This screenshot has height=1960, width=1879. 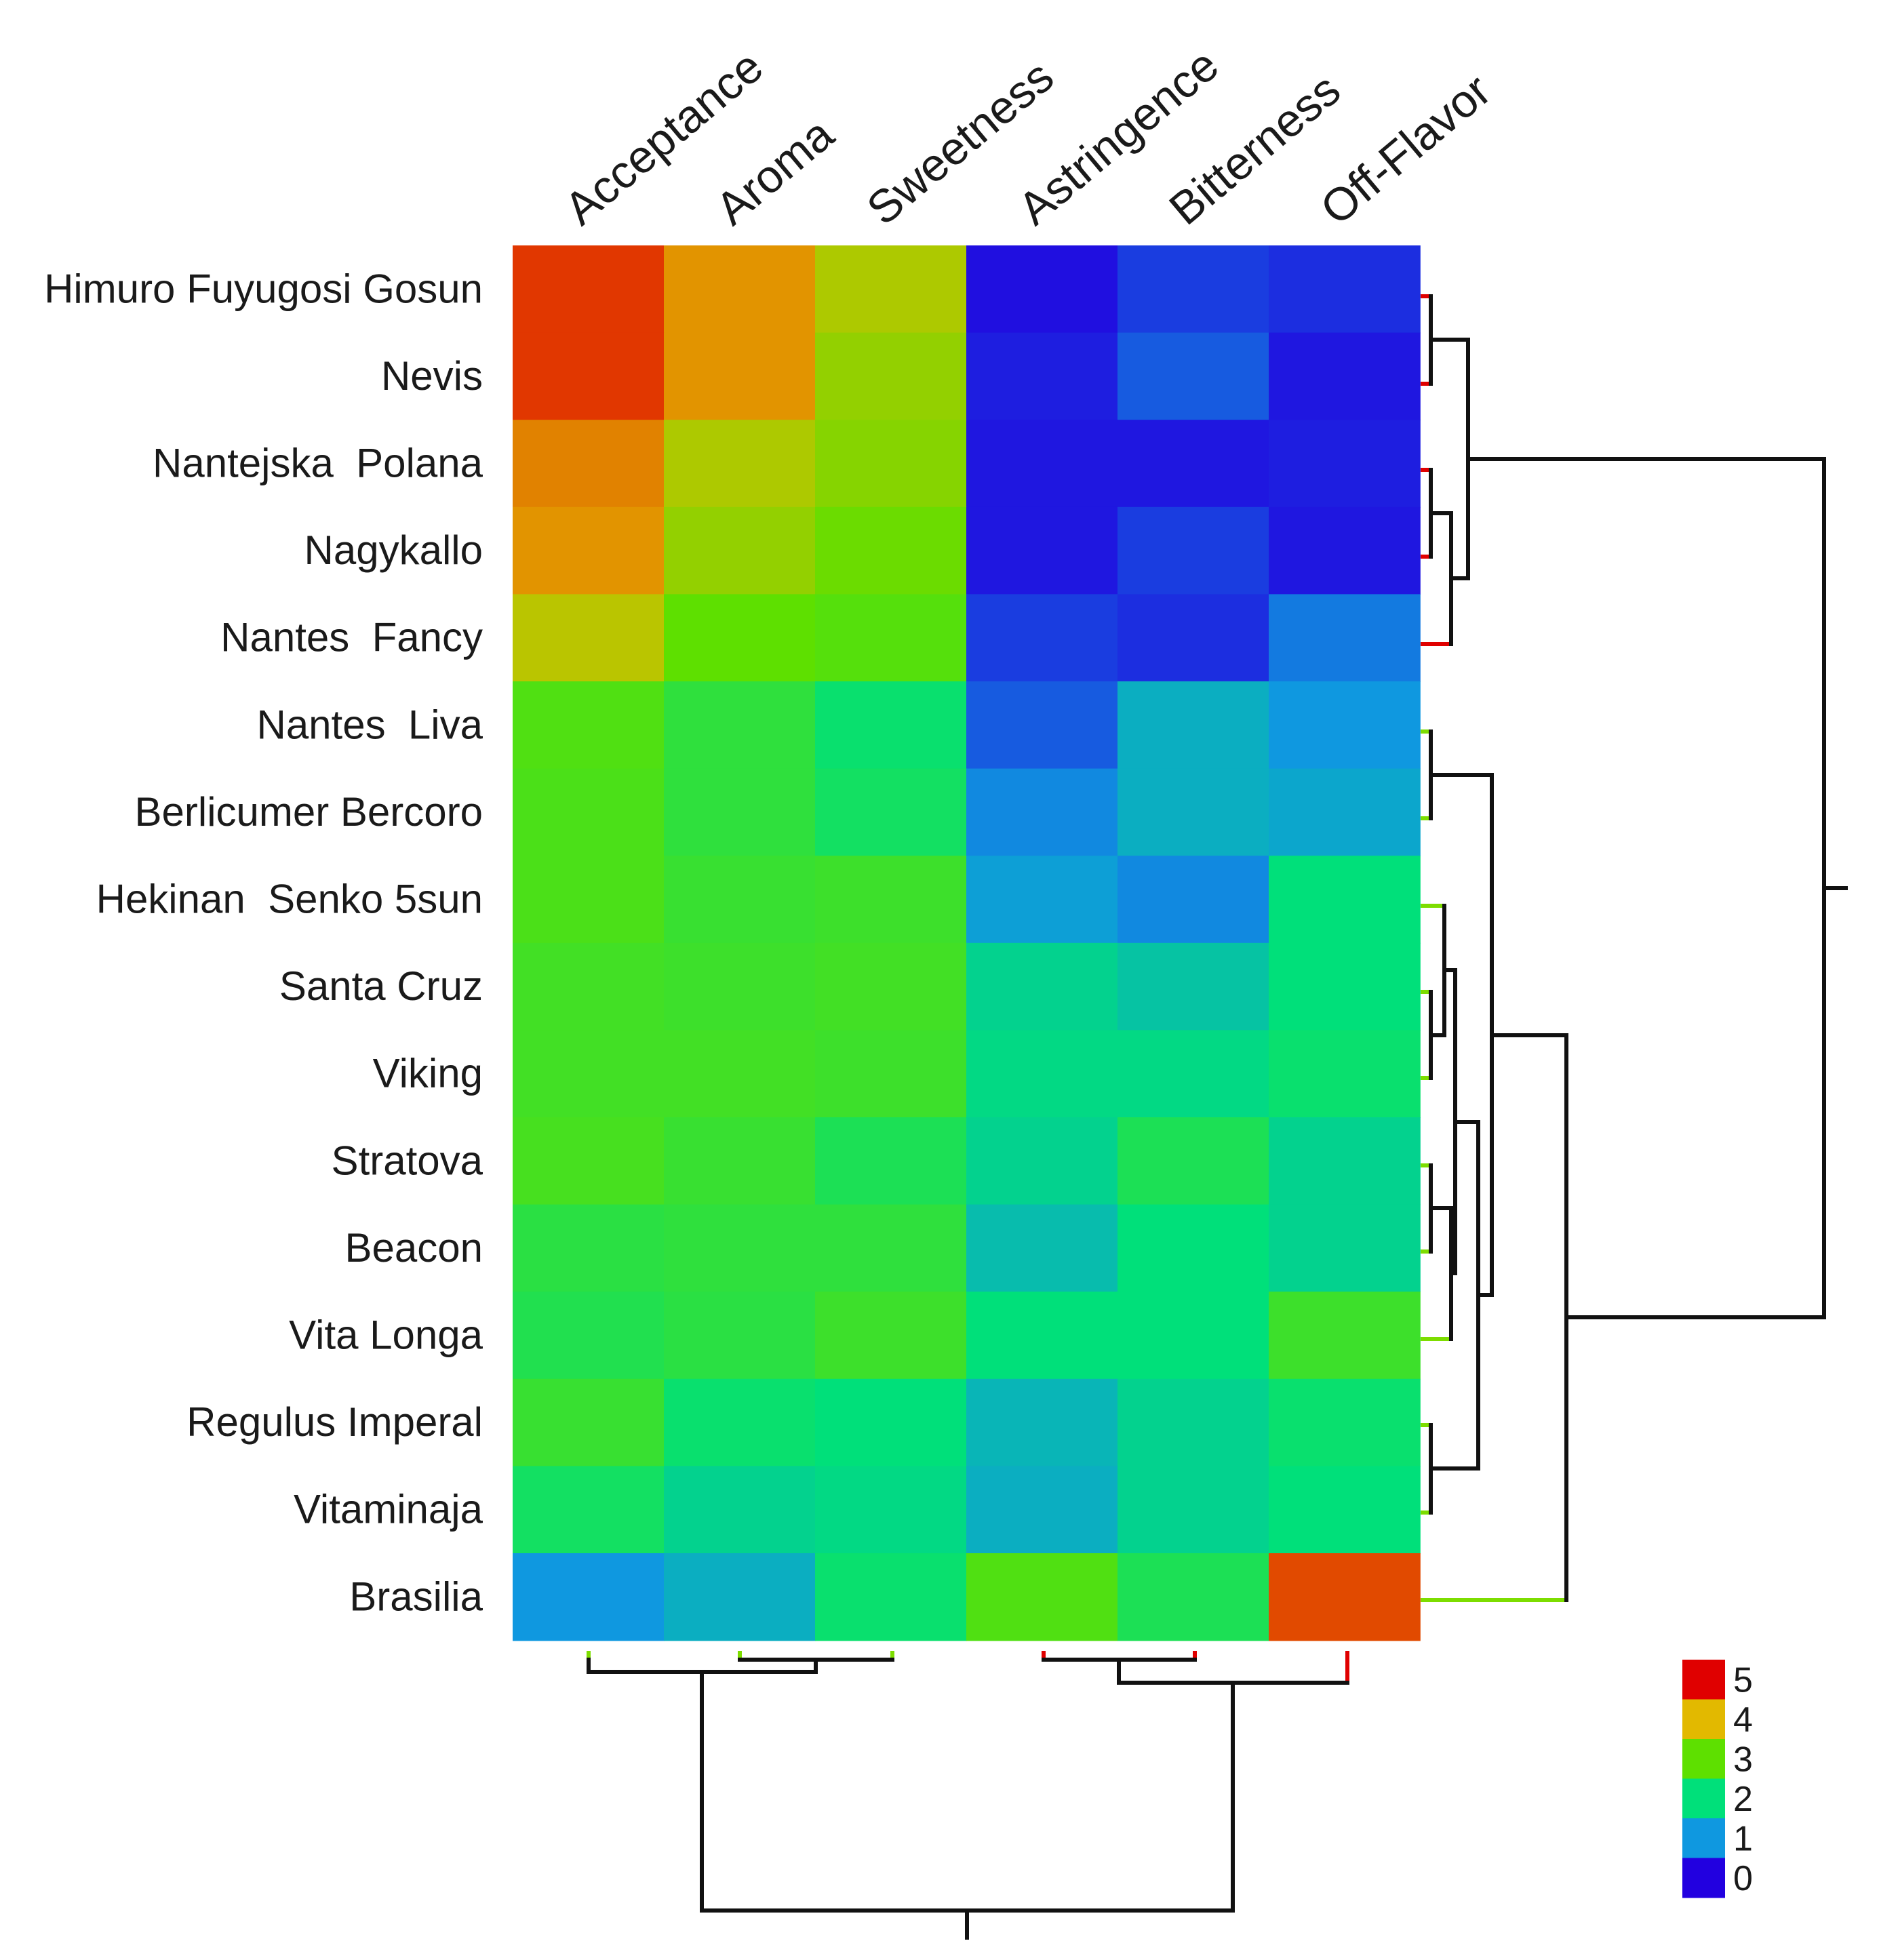 I want to click on cell-himuro-fuyugosi-gosun-bitterness, so click(x=1193, y=289).